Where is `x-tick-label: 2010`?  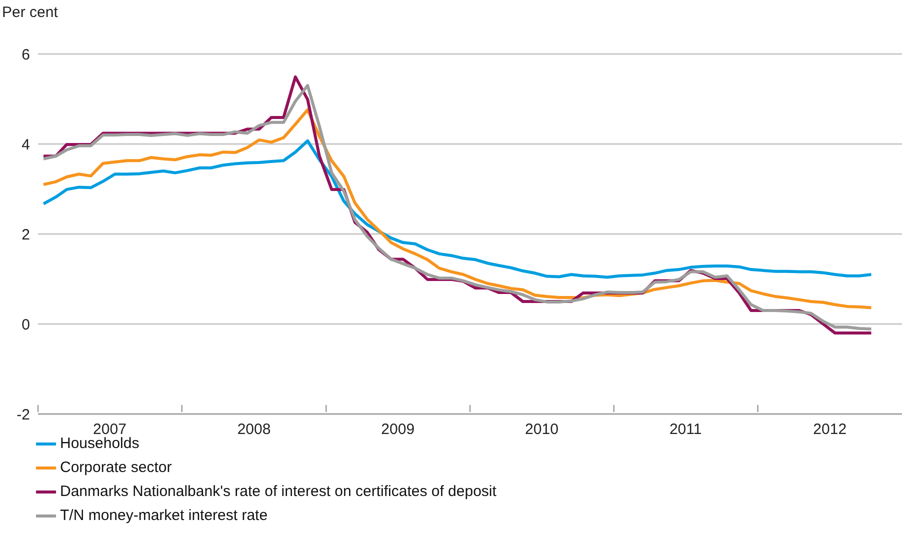
x-tick-label: 2010 is located at coordinates (541, 429).